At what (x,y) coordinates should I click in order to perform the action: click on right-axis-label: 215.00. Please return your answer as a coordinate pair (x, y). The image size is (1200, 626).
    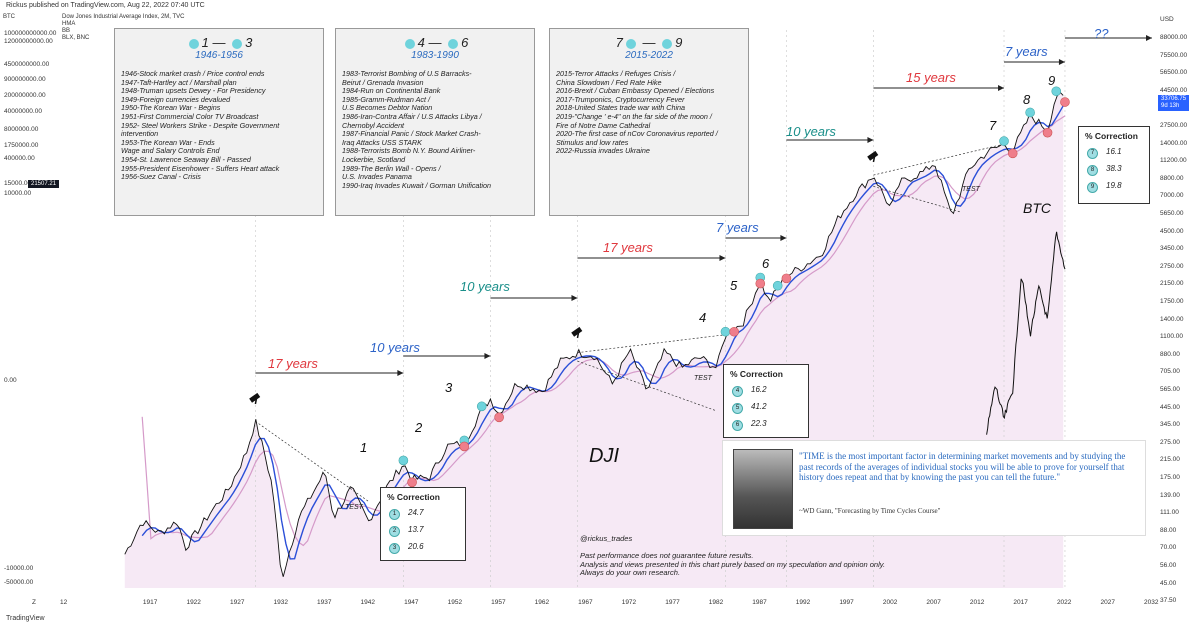
    Looking at the image, I should click on (1170, 460).